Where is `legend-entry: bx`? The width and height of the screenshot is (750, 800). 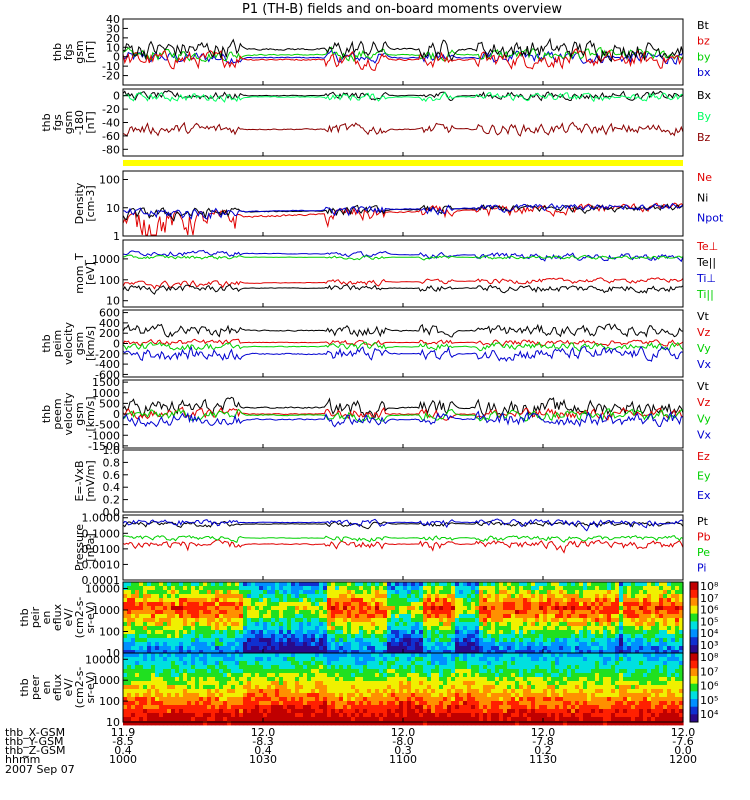 legend-entry: bx is located at coordinates (704, 72).